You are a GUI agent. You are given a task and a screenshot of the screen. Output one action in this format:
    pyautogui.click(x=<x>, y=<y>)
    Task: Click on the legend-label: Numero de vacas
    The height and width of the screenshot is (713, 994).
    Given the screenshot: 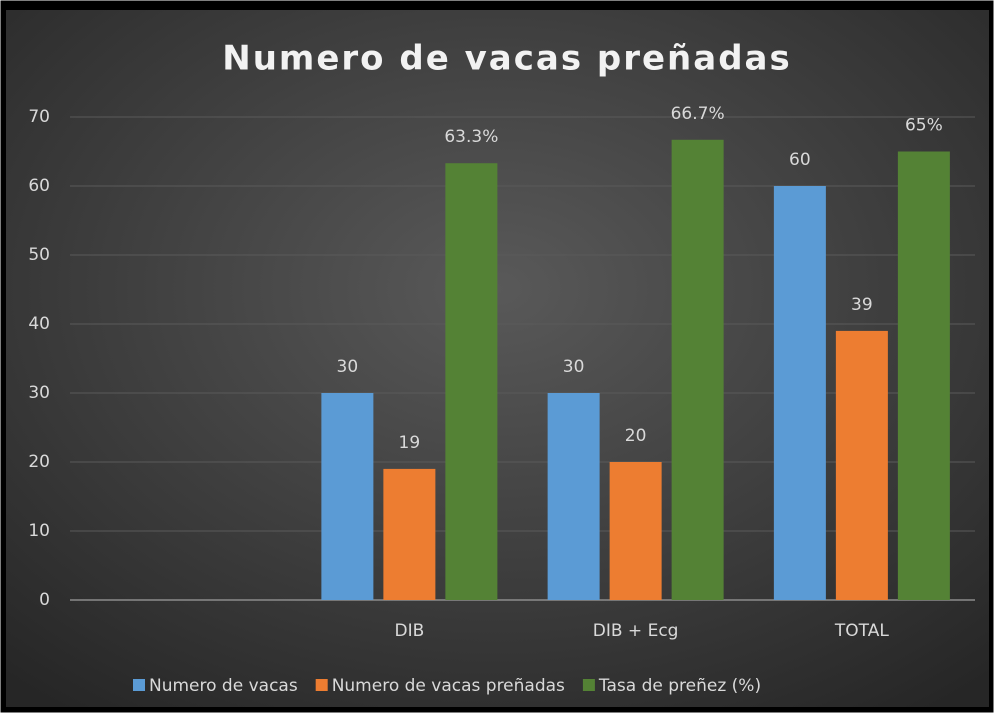 What is the action you would take?
    pyautogui.click(x=223, y=686)
    